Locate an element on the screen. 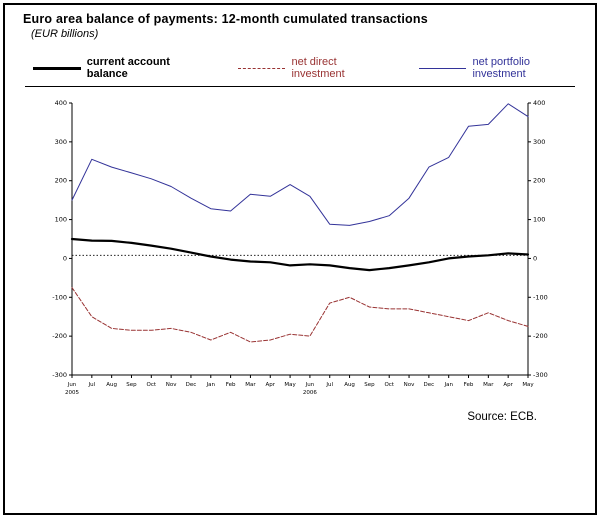  chart-subtitle: (EUR billions) is located at coordinates (65, 34).